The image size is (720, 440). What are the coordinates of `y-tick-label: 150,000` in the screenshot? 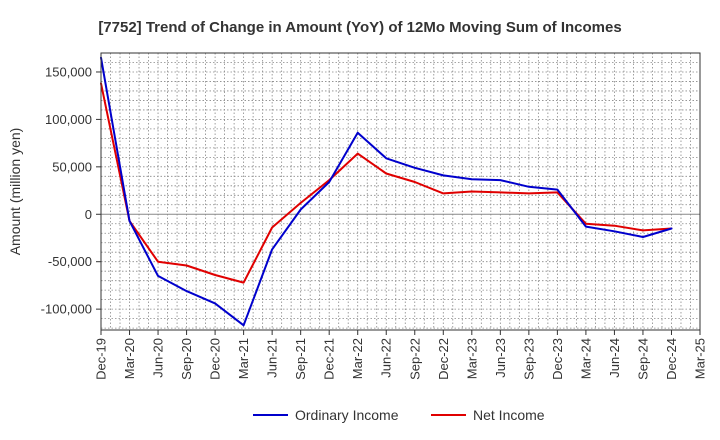 It's located at (68, 71).